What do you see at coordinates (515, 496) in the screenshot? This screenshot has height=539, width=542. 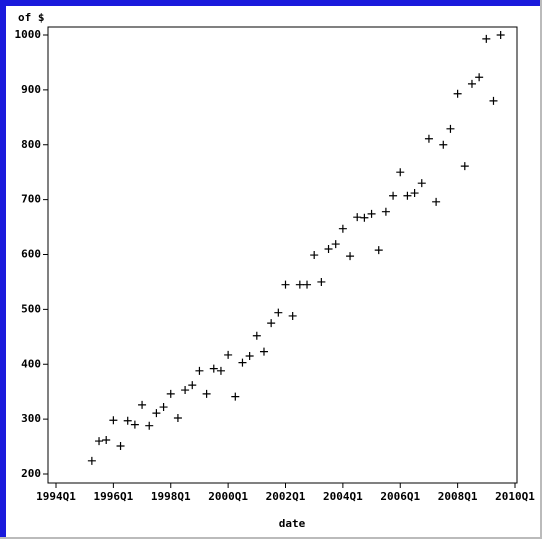 I see `x-tick-label: 2010Q1` at bounding box center [515, 496].